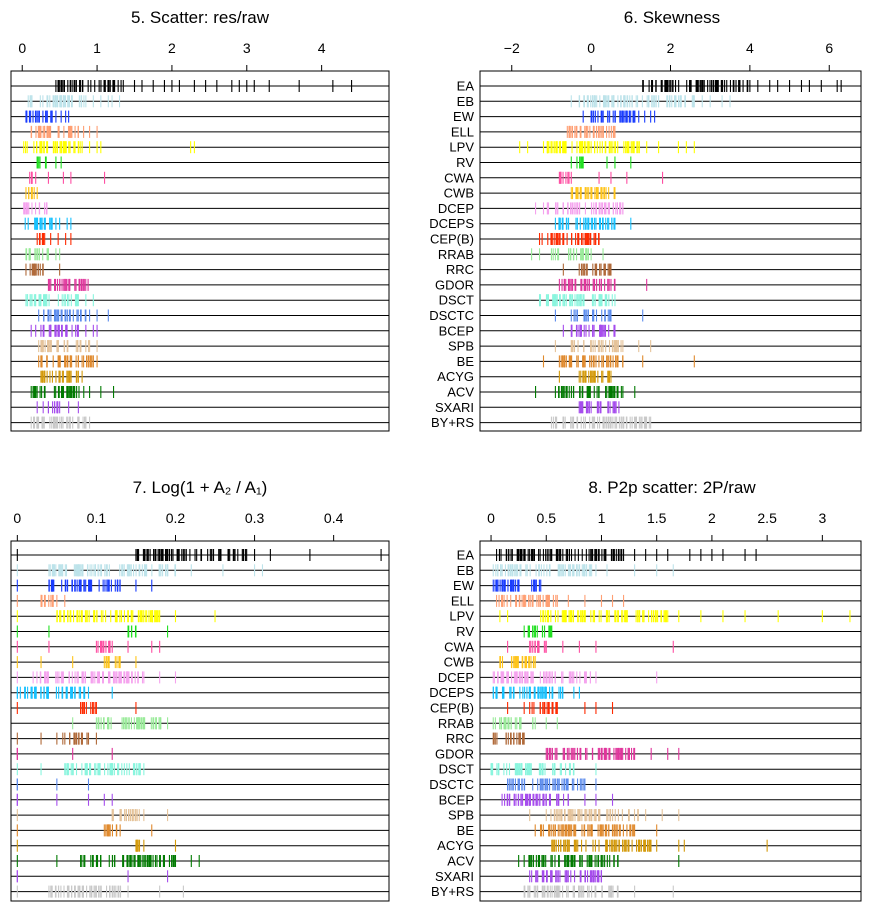  What do you see at coordinates (255, 518) in the screenshot?
I see `x-tick-label: 0.3` at bounding box center [255, 518].